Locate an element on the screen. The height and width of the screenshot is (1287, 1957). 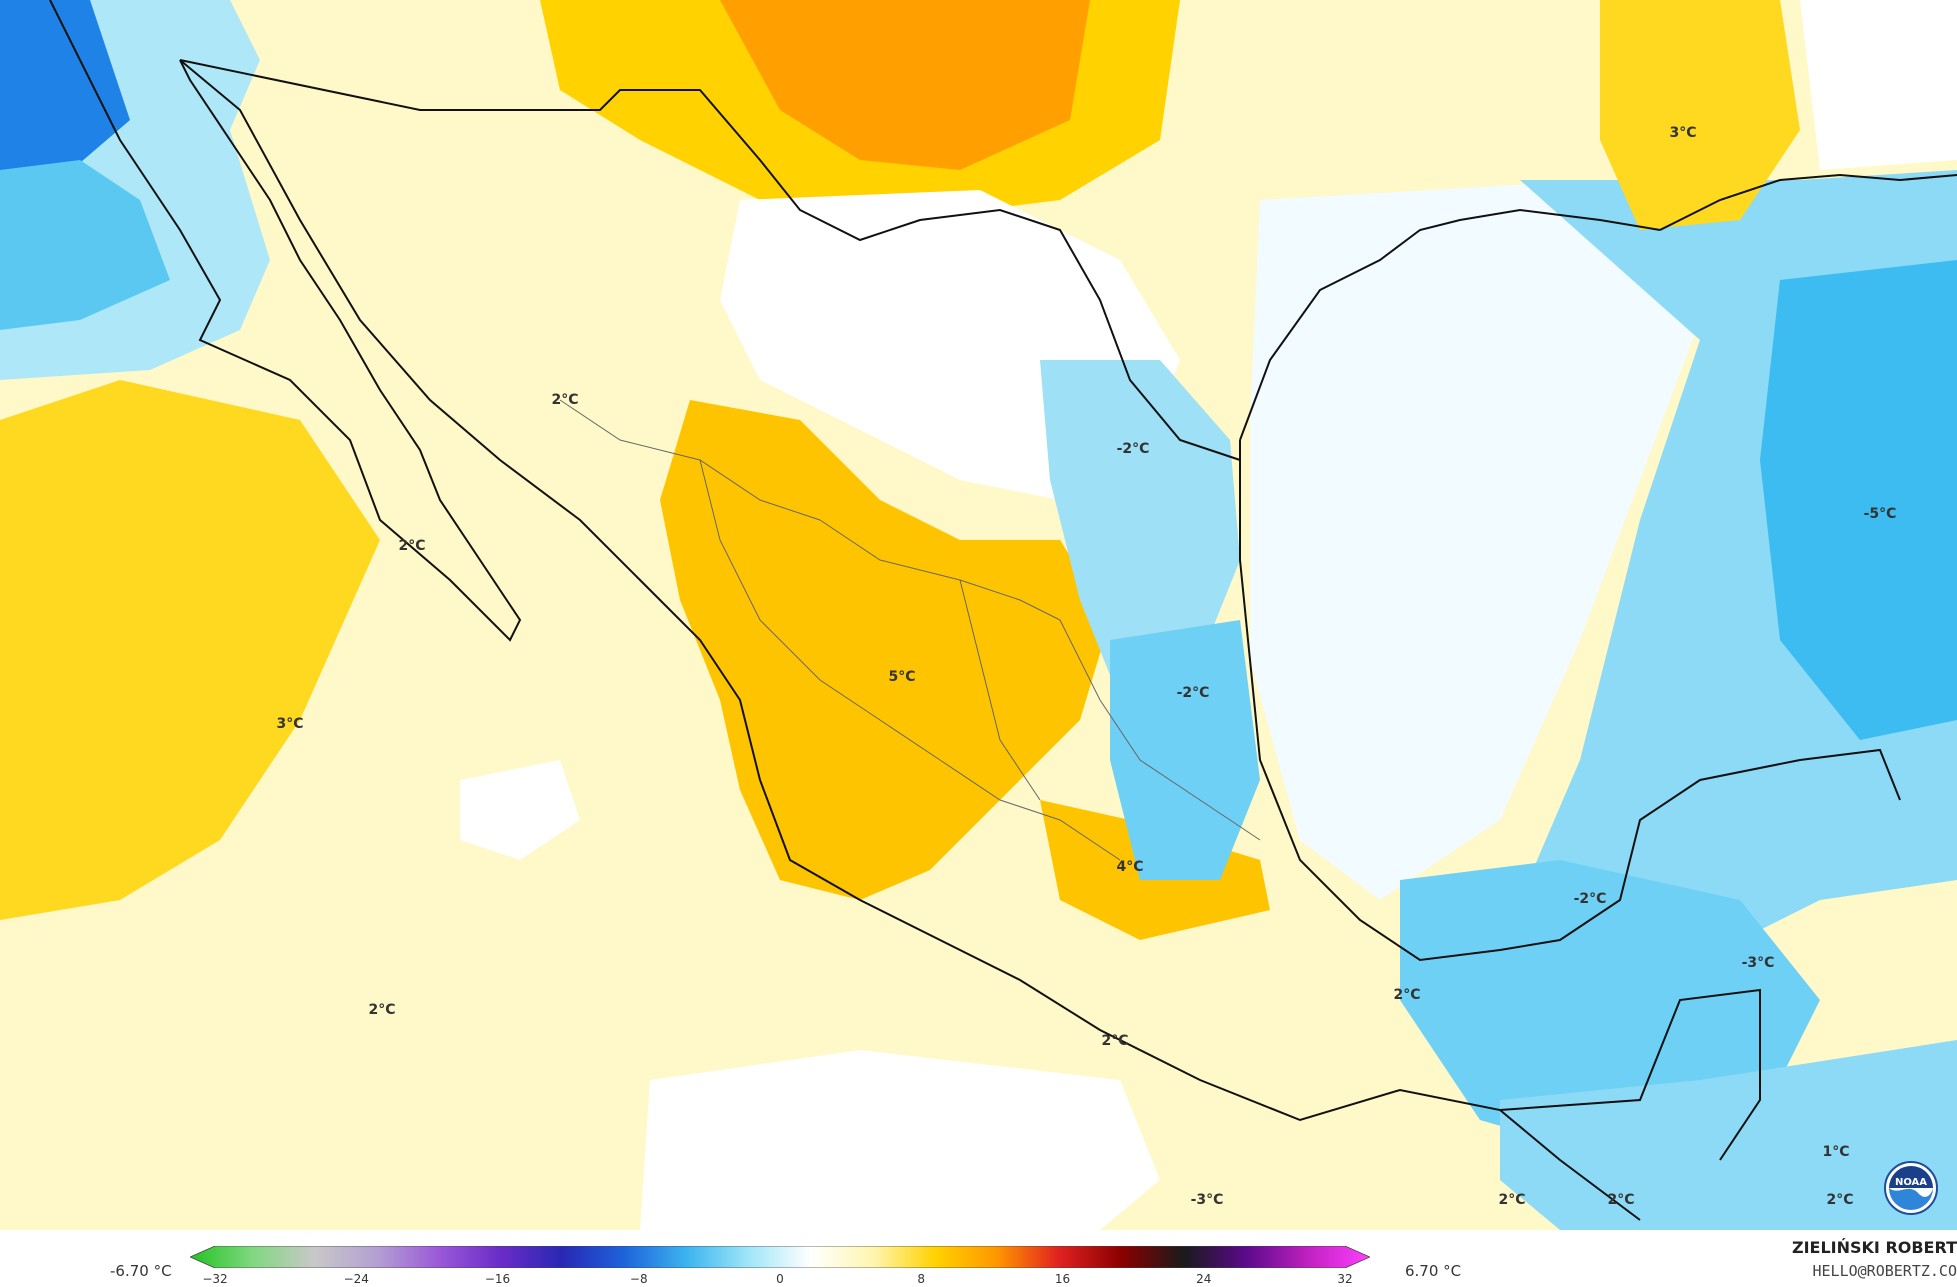
gulf-west-coast is located at coordinates (1450, 324).